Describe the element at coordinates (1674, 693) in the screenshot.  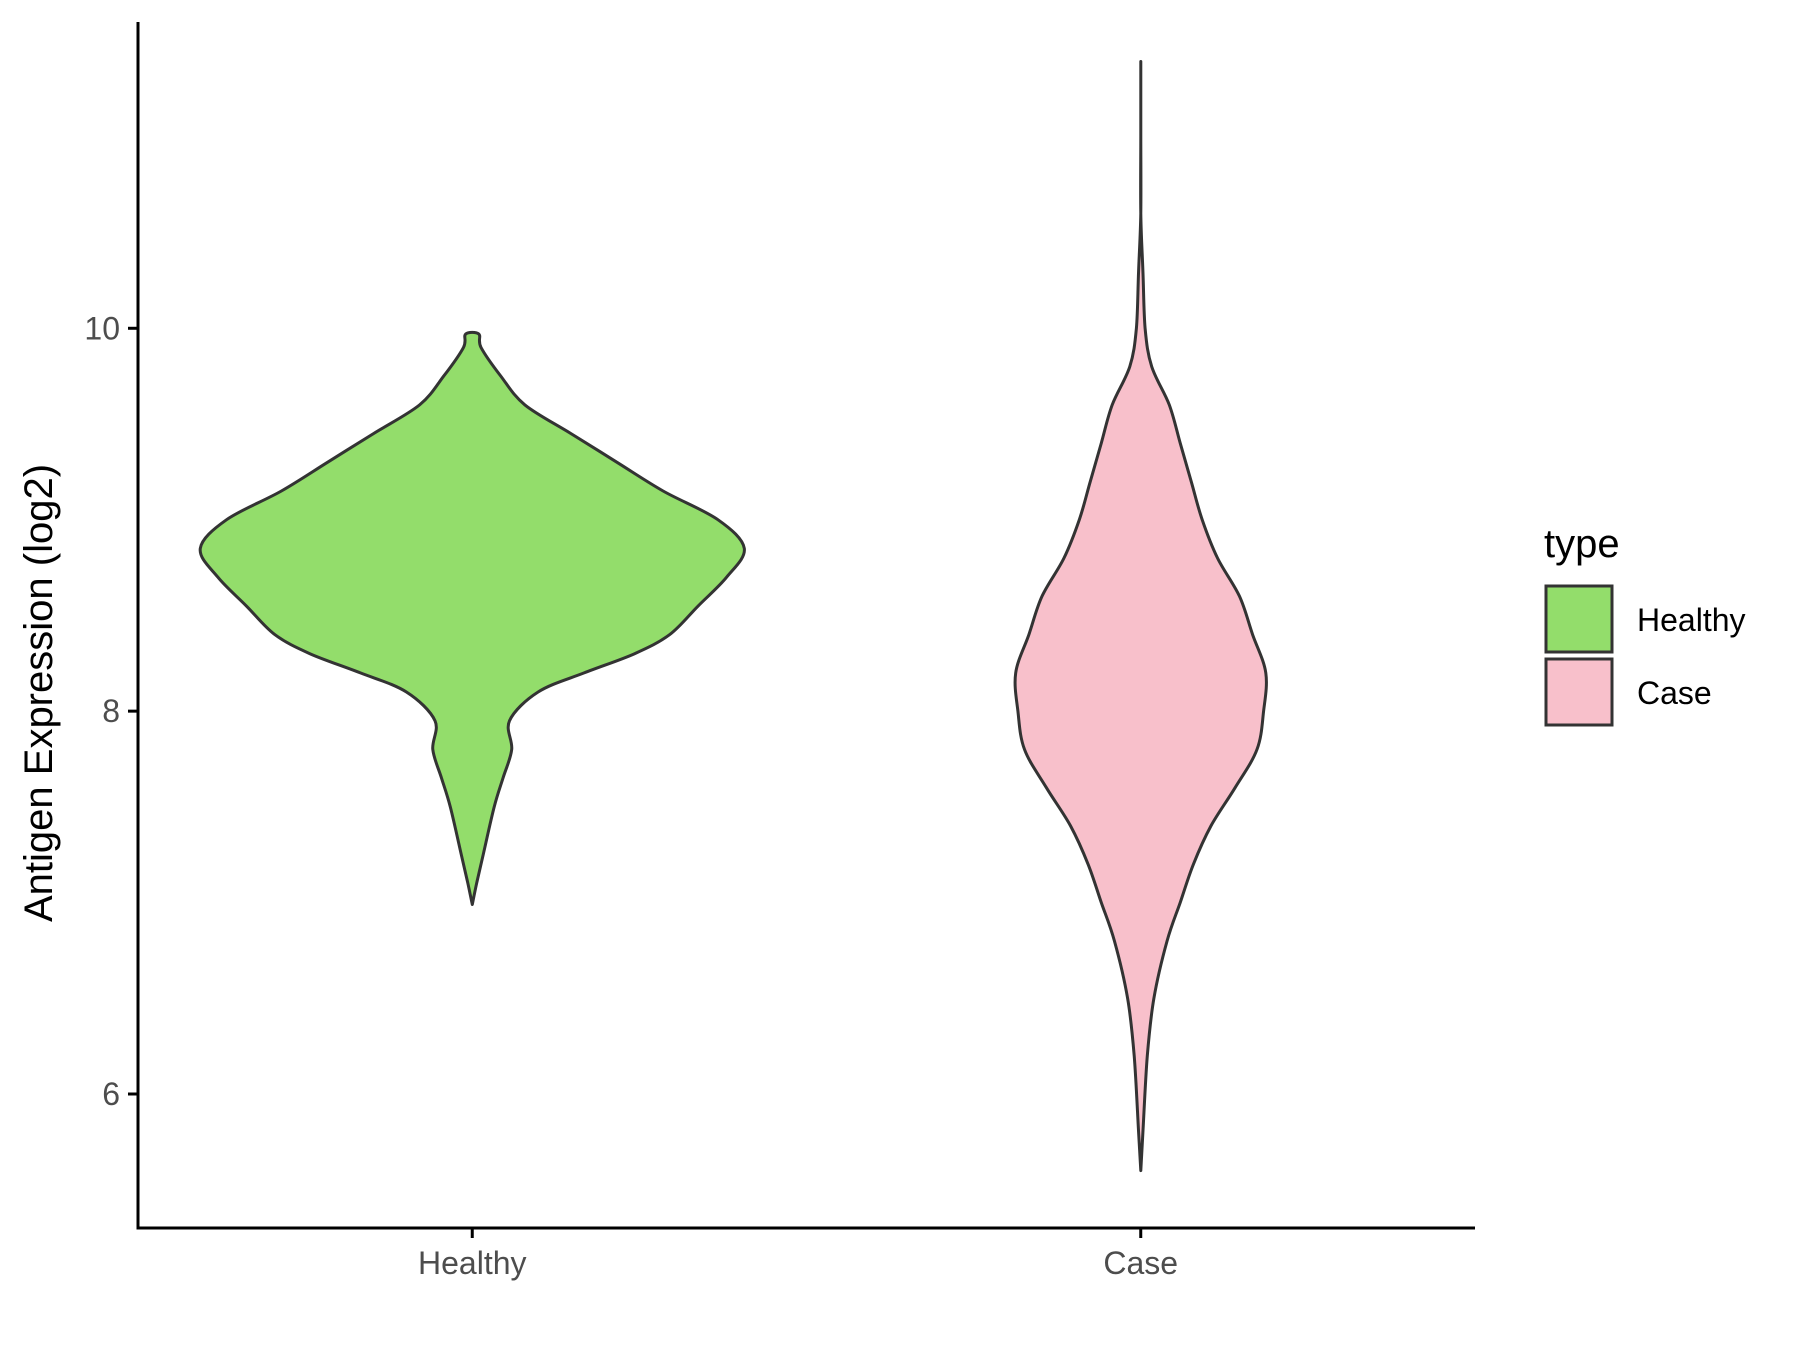
I see `legend-label-case: Case` at that location.